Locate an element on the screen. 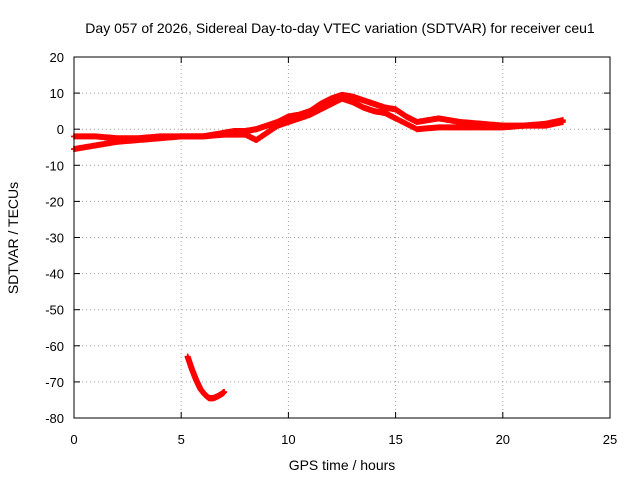 Image resolution: width=640 pixels, height=480 pixels. x-tick-labels: 0 5 10 15 20 25 is located at coordinates (343, 439).